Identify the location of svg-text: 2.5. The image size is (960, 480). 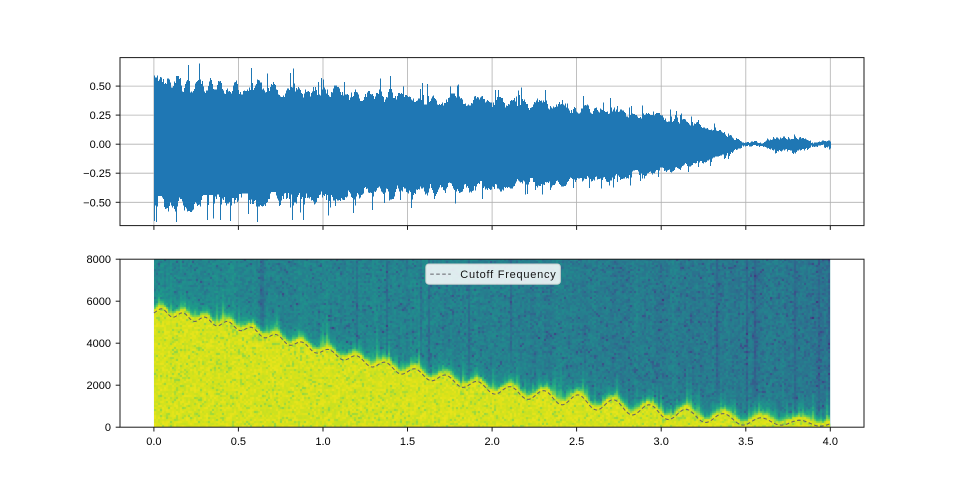
(576, 442).